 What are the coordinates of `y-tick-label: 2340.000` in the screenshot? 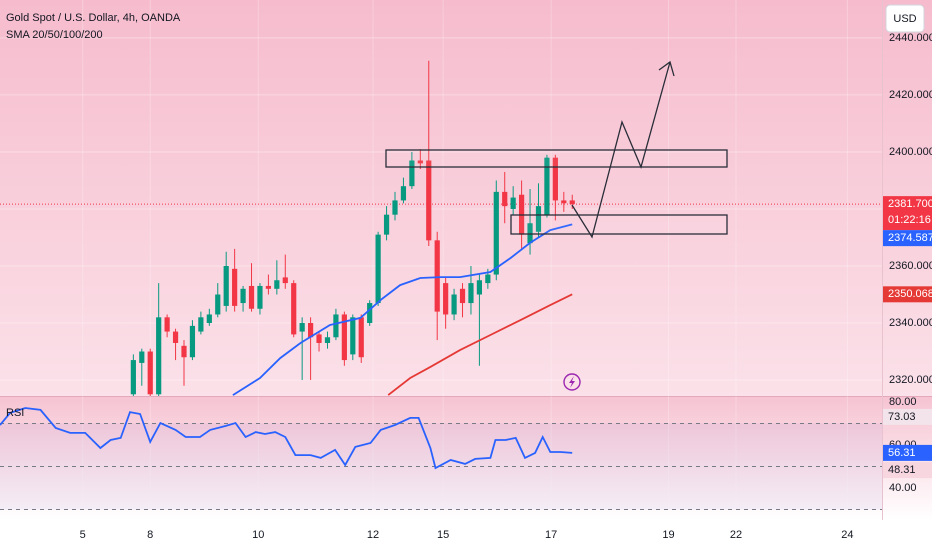 It's located at (910, 323).